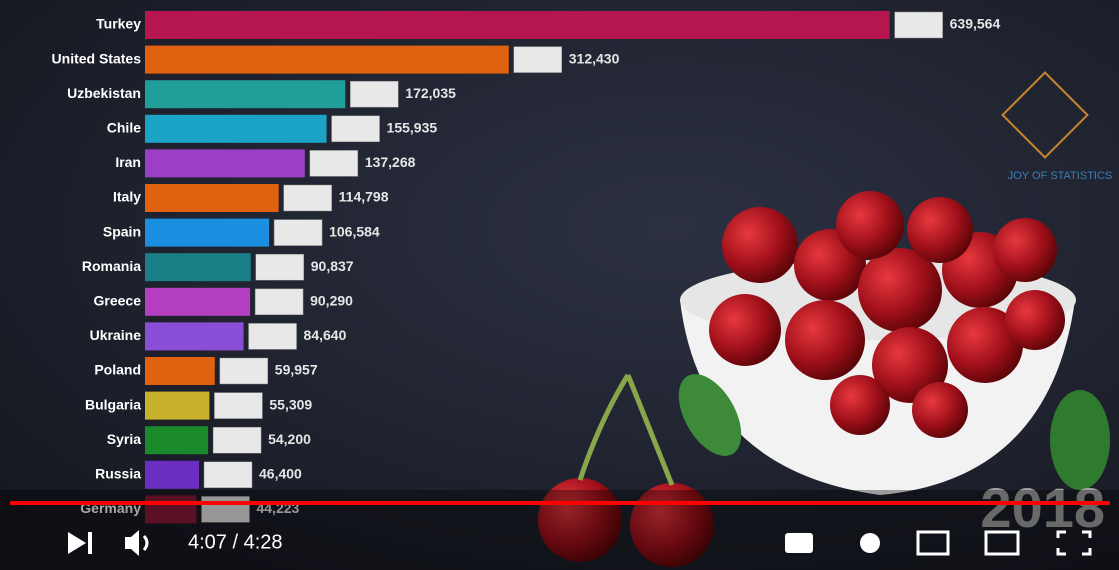 Image resolution: width=1119 pixels, height=570 pixels. Describe the element at coordinates (430, 93) in the screenshot. I see `value-label: 172,035` at that location.